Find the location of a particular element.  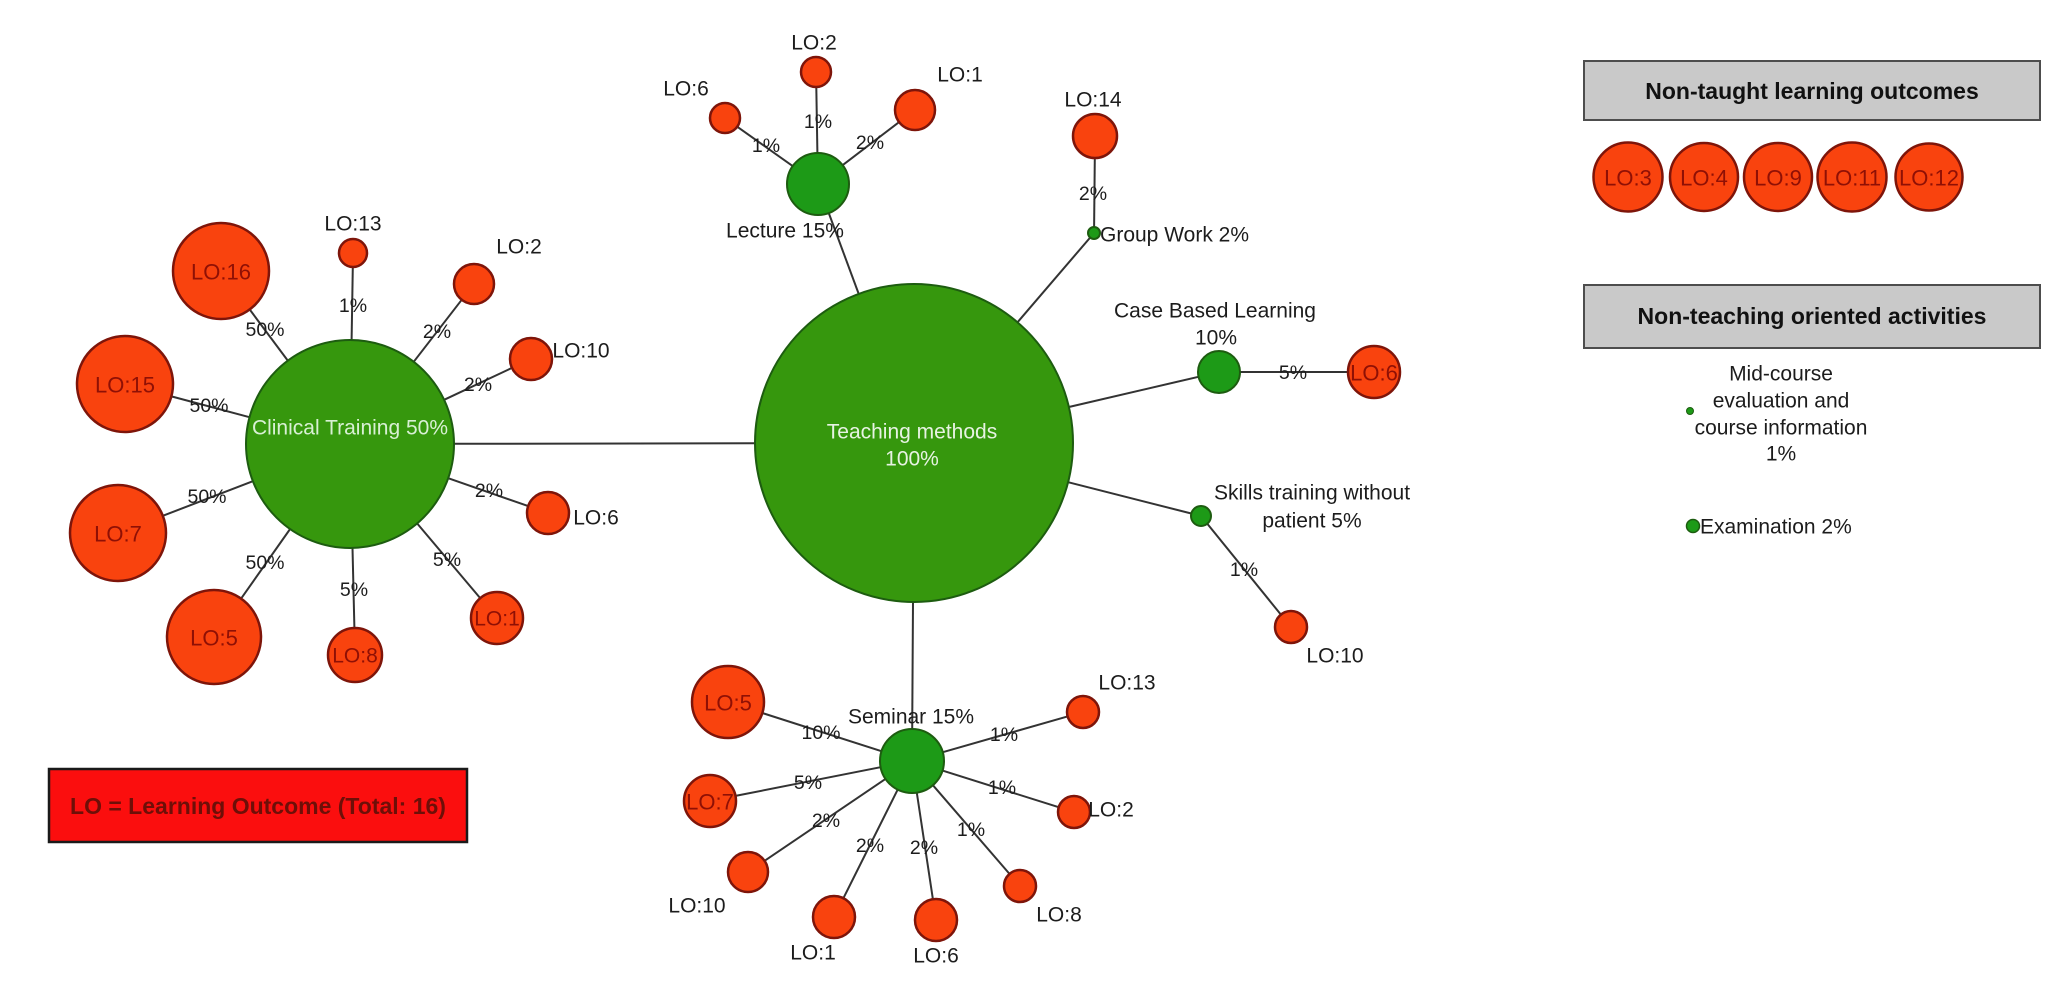

svg-text: 100% is located at coordinates (912, 459).